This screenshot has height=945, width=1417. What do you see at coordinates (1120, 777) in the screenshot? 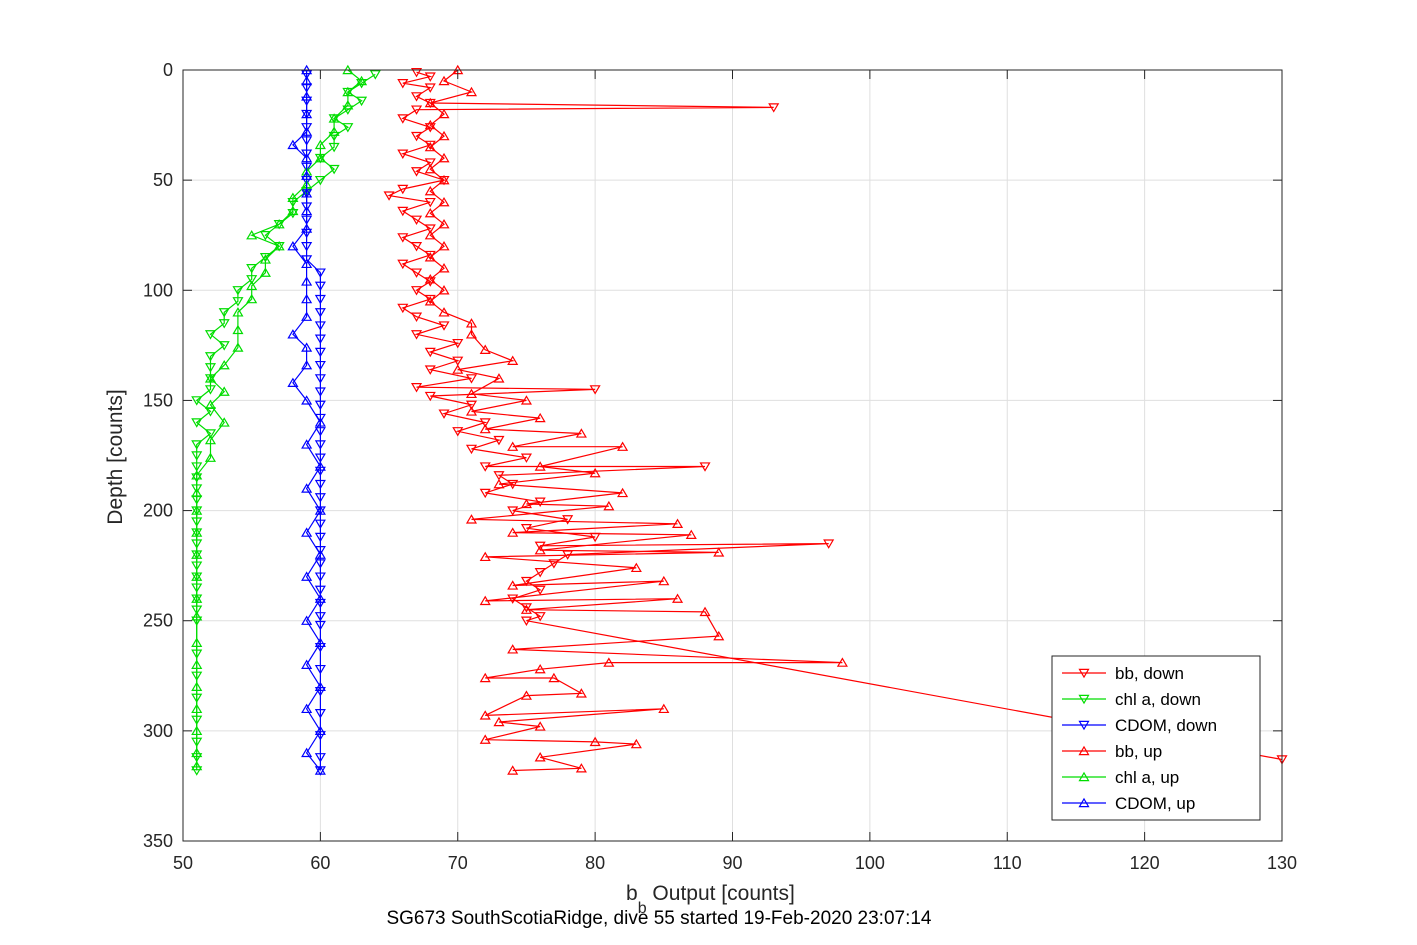
I see `legend-entry-chl-a-up: chl a, up` at bounding box center [1120, 777].